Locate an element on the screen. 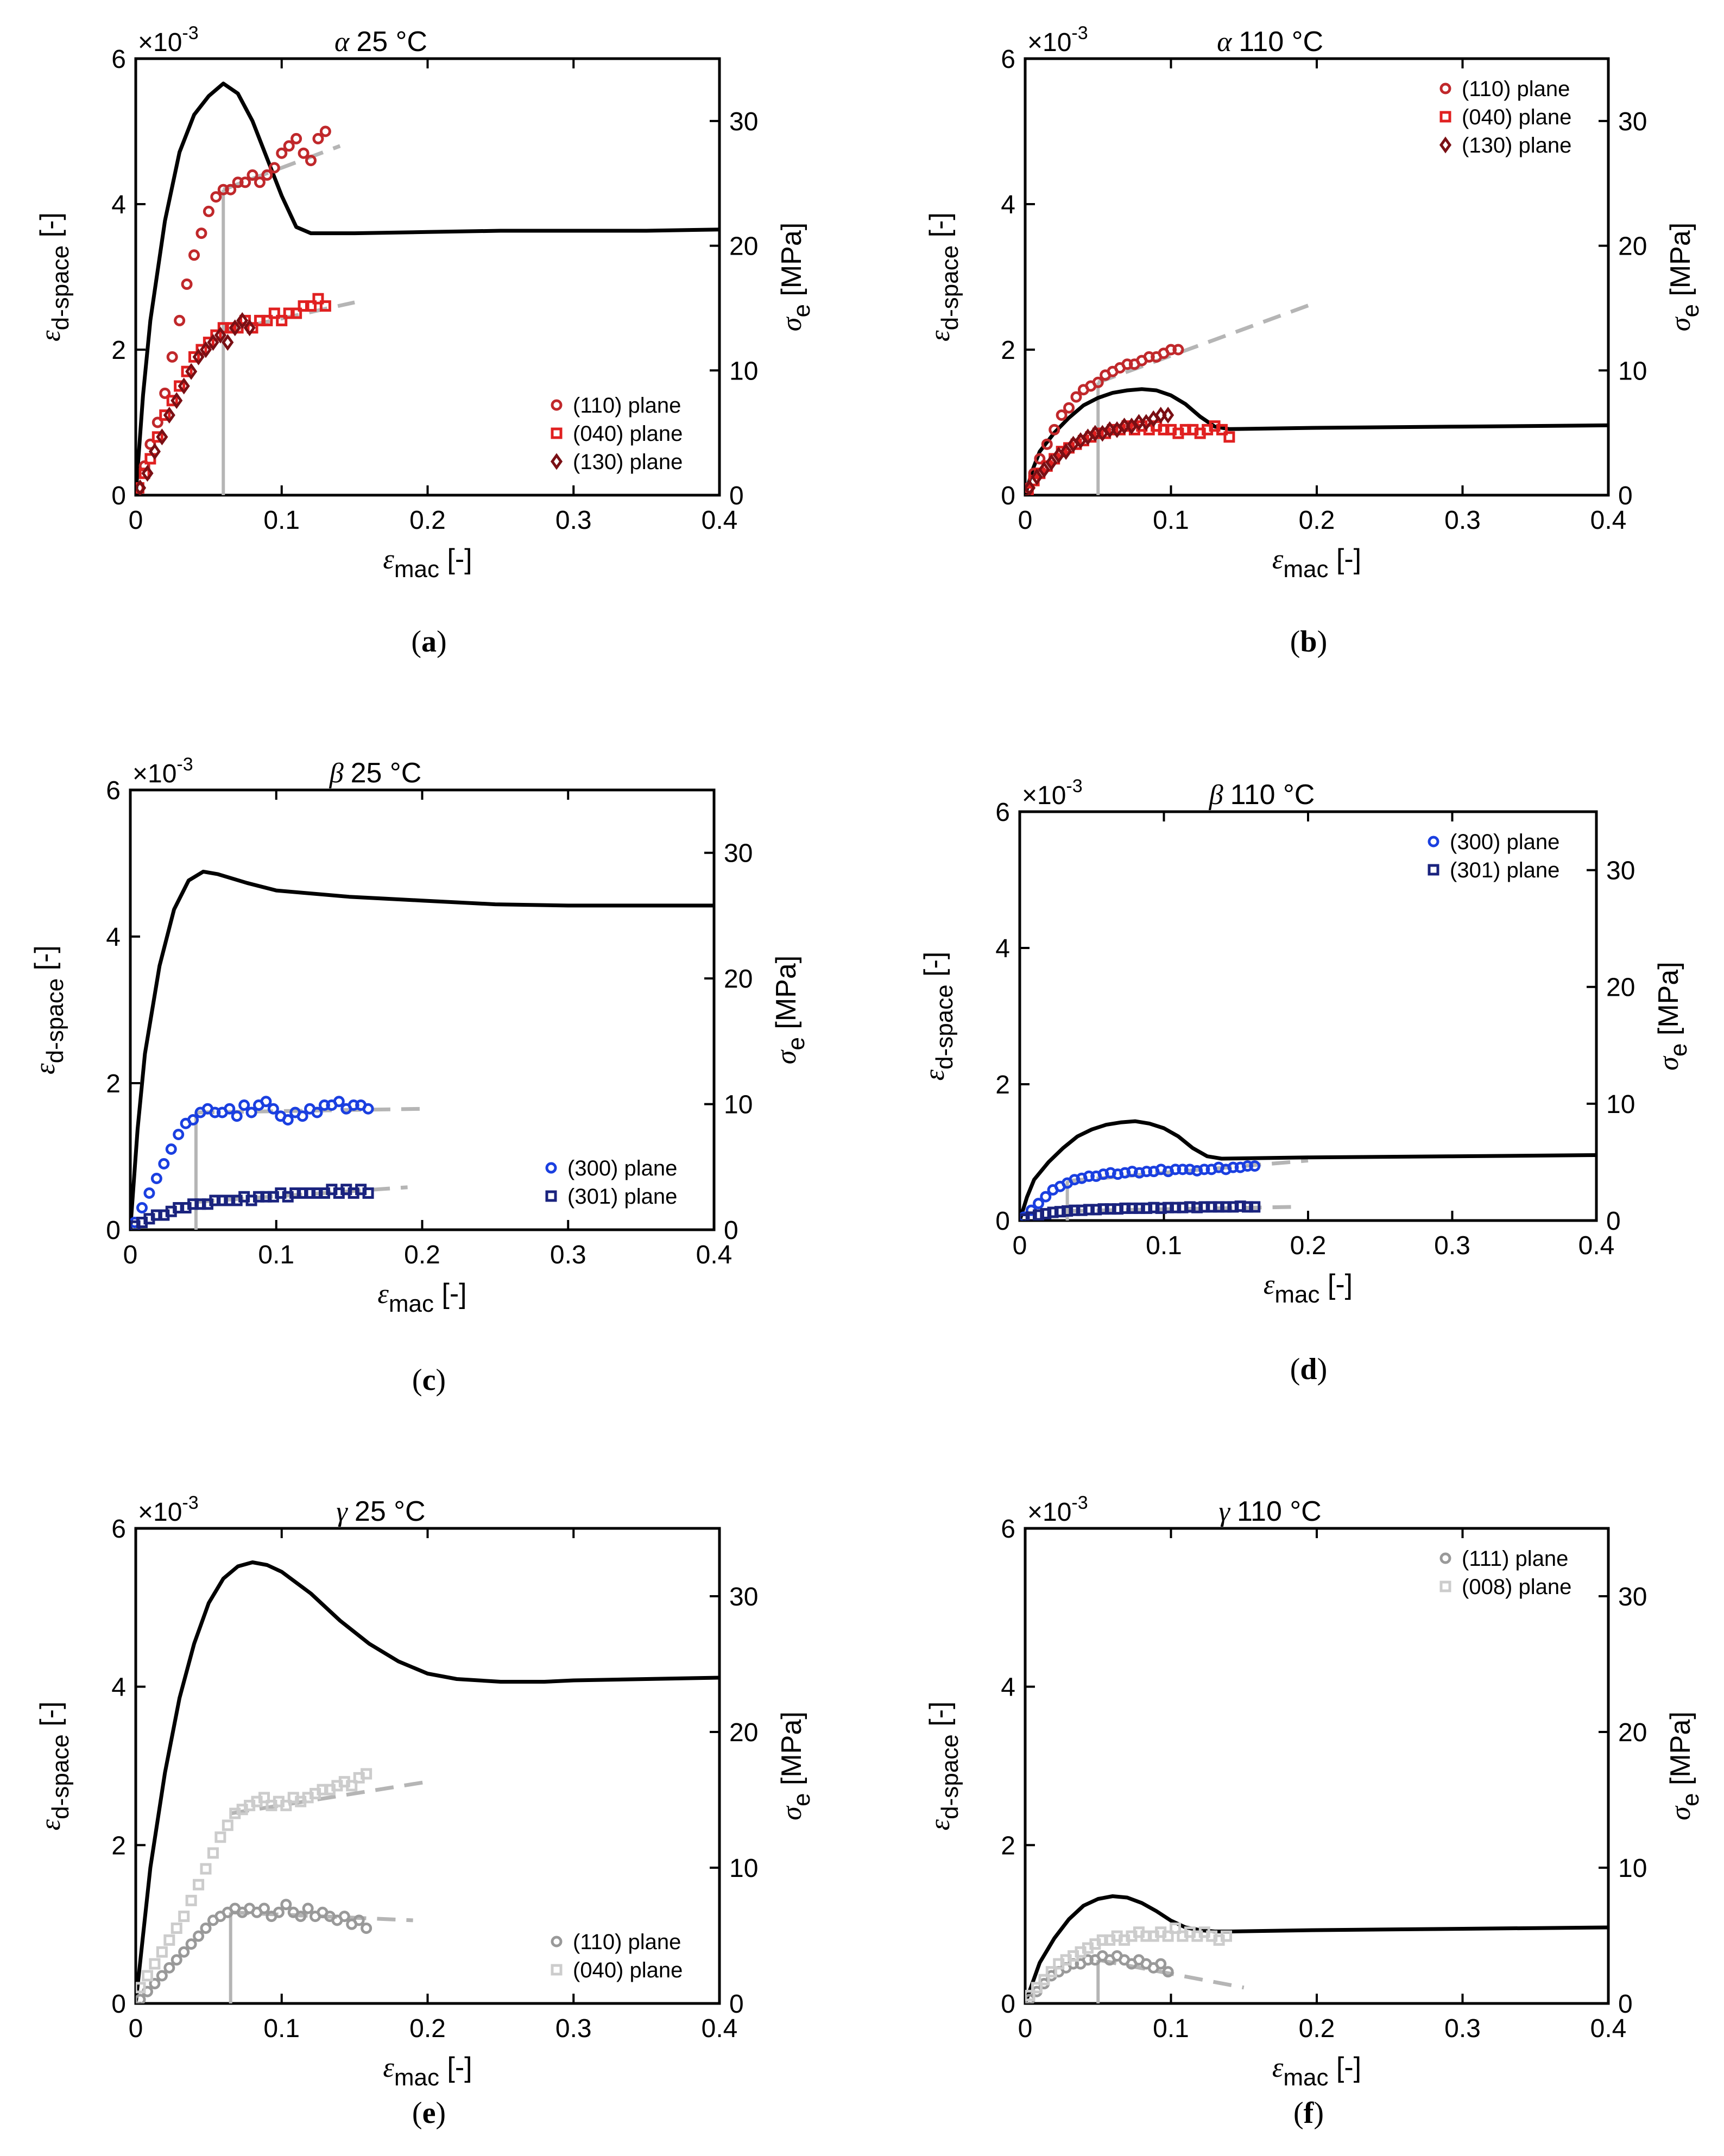 The width and height of the screenshot is (1724, 2156). y-left-tick-label: 0 is located at coordinates (1008, 496).